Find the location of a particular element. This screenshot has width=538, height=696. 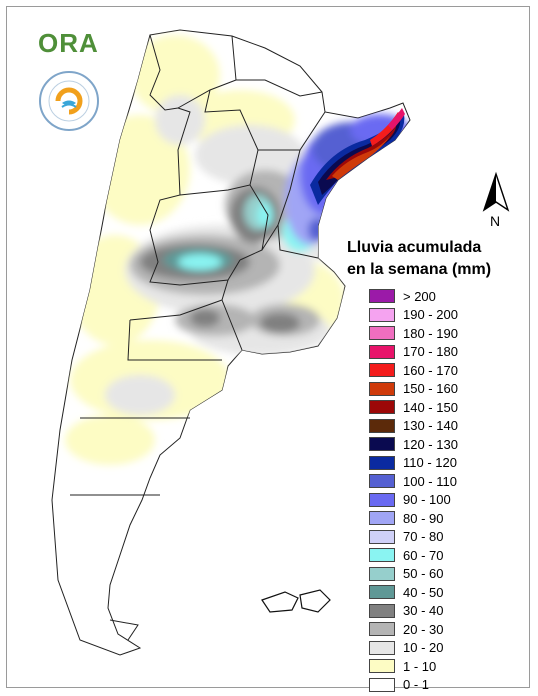

legend-label: 50 - 60 is located at coordinates (423, 574).